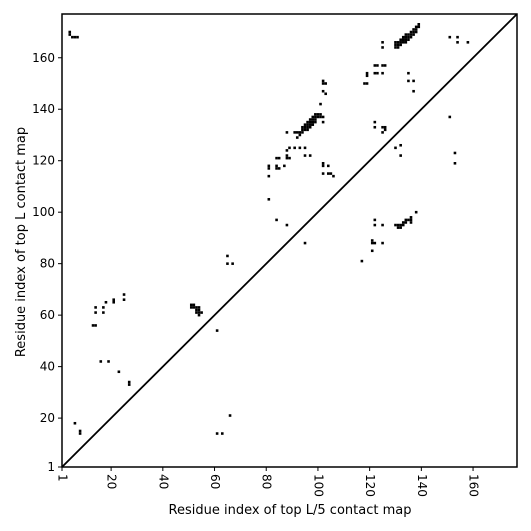  What do you see at coordinates (370, 485) in the screenshot?
I see `x-tick-label: 120` at bounding box center [370, 485].